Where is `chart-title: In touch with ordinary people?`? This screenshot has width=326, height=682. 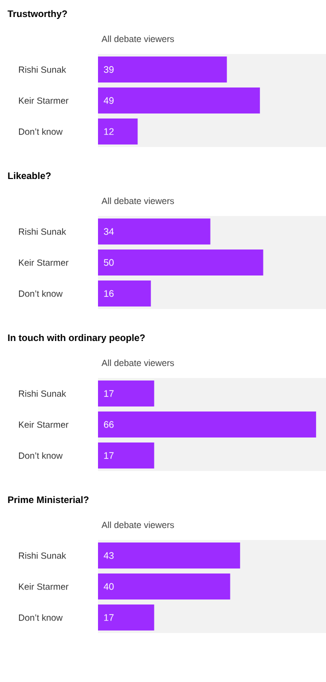
chart-title: In touch with ordinary people? is located at coordinates (76, 338).